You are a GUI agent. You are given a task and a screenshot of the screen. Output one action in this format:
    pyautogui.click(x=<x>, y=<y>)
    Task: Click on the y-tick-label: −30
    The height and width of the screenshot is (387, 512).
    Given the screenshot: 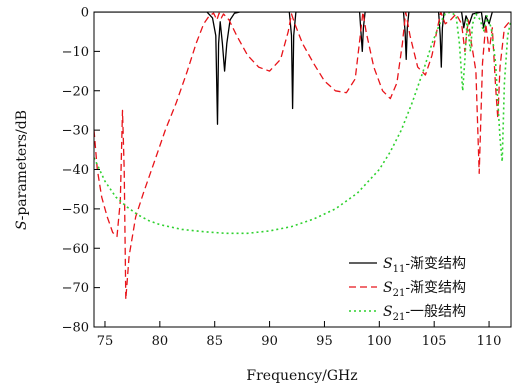 What is the action you would take?
    pyautogui.click(x=75, y=131)
    